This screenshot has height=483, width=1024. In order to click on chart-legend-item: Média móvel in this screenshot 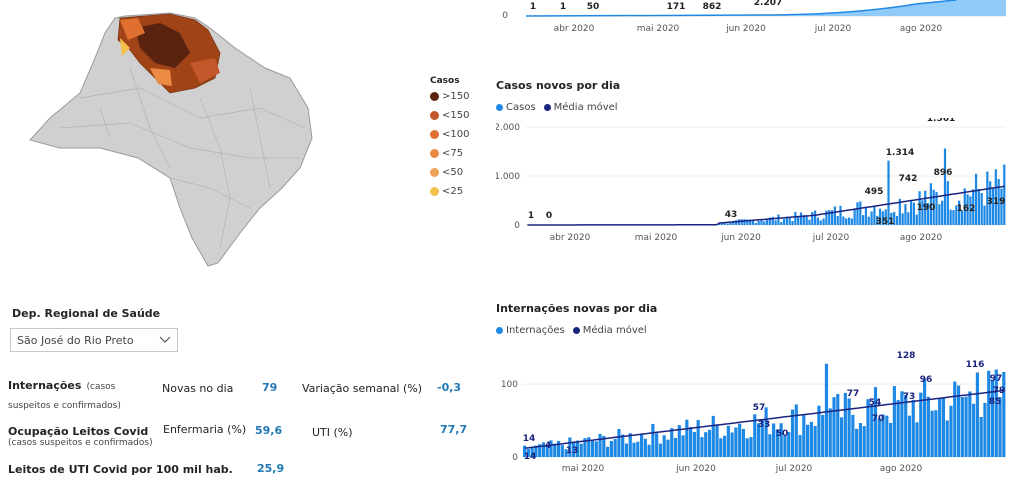, I will do `click(580, 107)`.